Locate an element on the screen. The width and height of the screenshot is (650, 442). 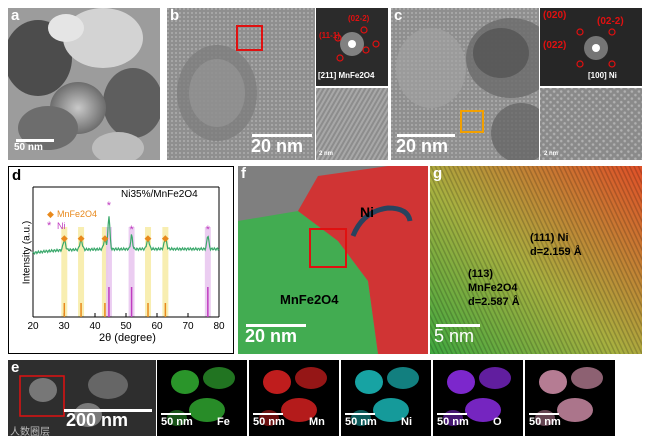
legend-label-mnfe: MnFe2O4 is located at coordinates (77, 214).